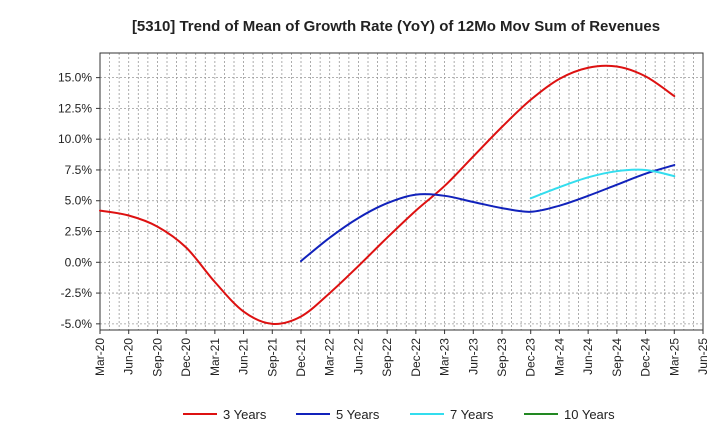 The width and height of the screenshot is (720, 440). I want to click on y-tick-label: 0.0%, so click(79, 262).